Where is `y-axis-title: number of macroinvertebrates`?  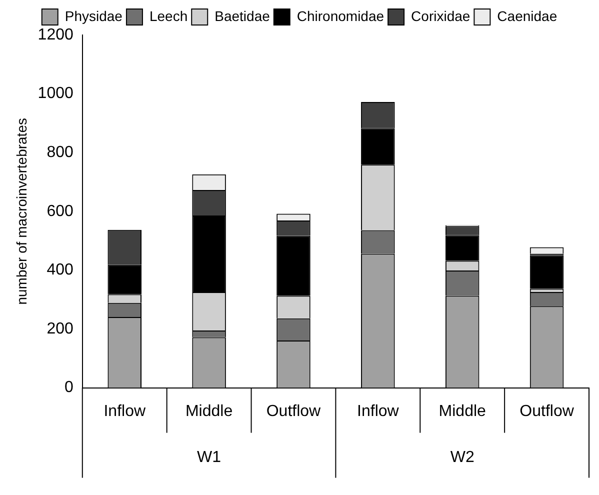
y-axis-title: number of macroinvertebrates is located at coordinates (21, 211).